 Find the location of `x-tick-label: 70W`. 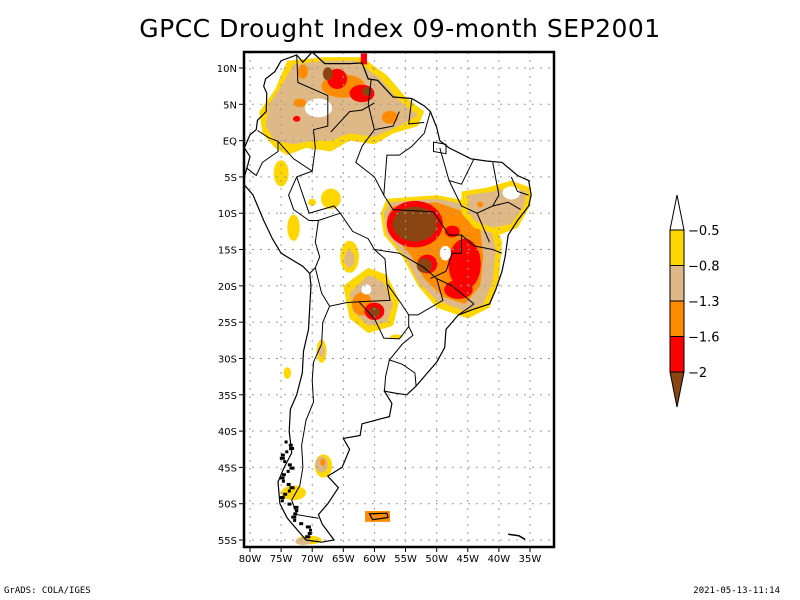

x-tick-label: 70W is located at coordinates (312, 559).